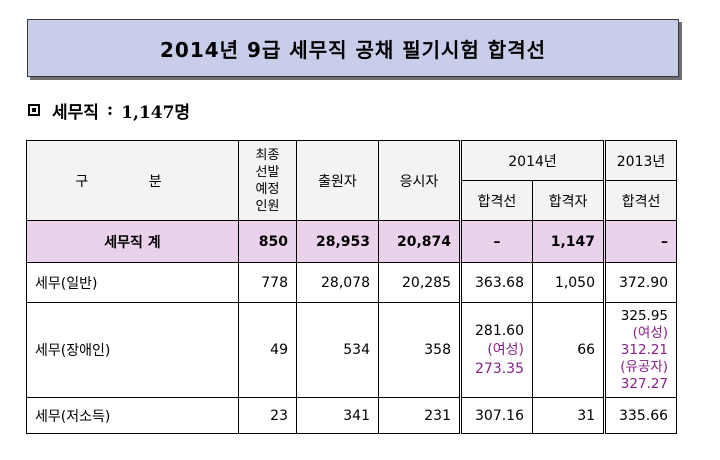 The height and width of the screenshot is (460, 720). I want to click on header-category: 구 분, so click(132, 180).